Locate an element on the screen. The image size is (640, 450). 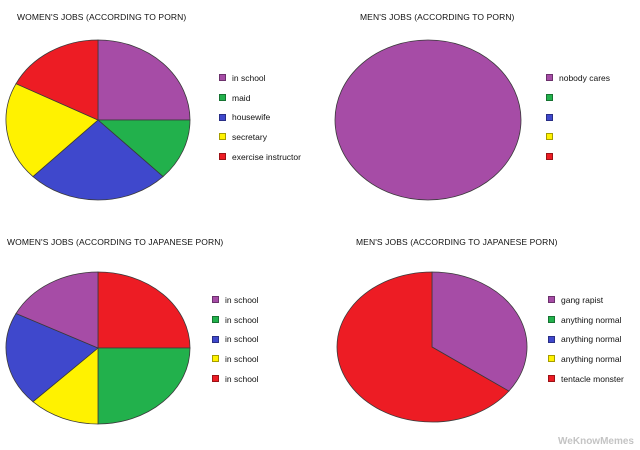
legend-item: nobody cares is located at coordinates (578, 78).